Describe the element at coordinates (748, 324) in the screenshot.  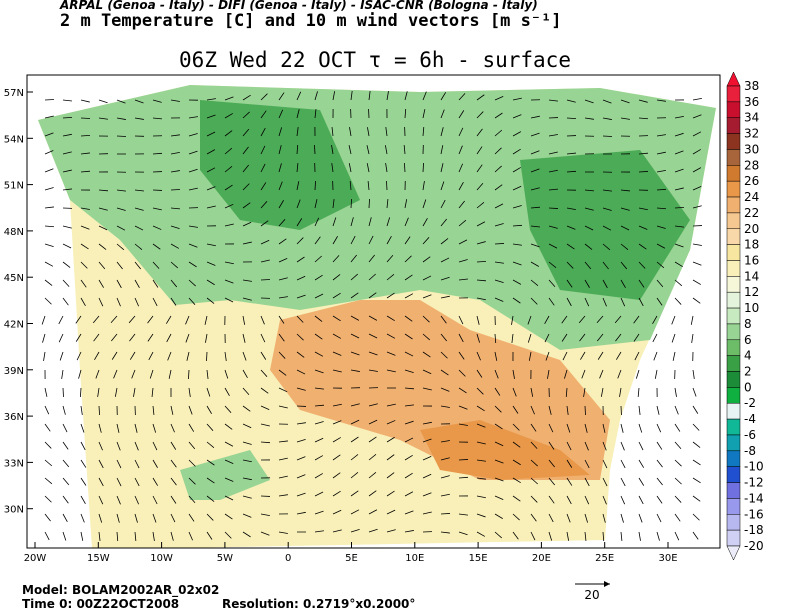
I see `colorbar-label: 8` at that location.